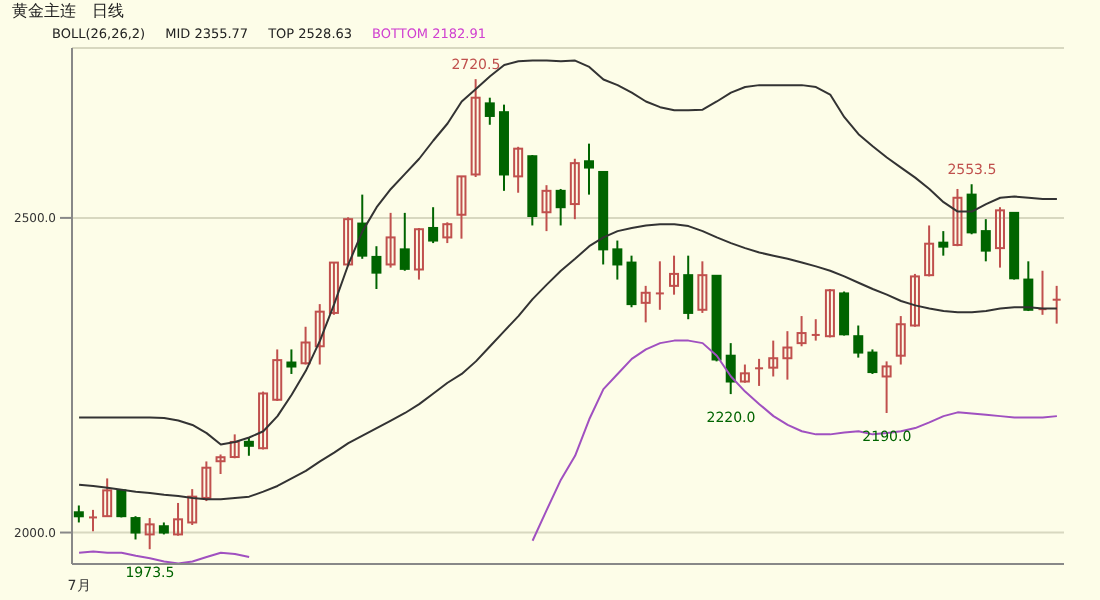  What do you see at coordinates (108, 11) in the screenshot?
I see `chart-subtitle: 日线` at bounding box center [108, 11].